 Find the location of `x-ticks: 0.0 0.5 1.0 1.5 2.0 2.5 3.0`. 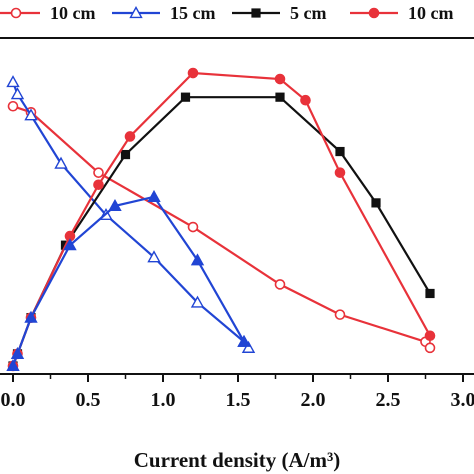

x-ticks: 0.0 0.5 1.0 1.5 2.0 2.5 3.0 is located at coordinates (237, 392).